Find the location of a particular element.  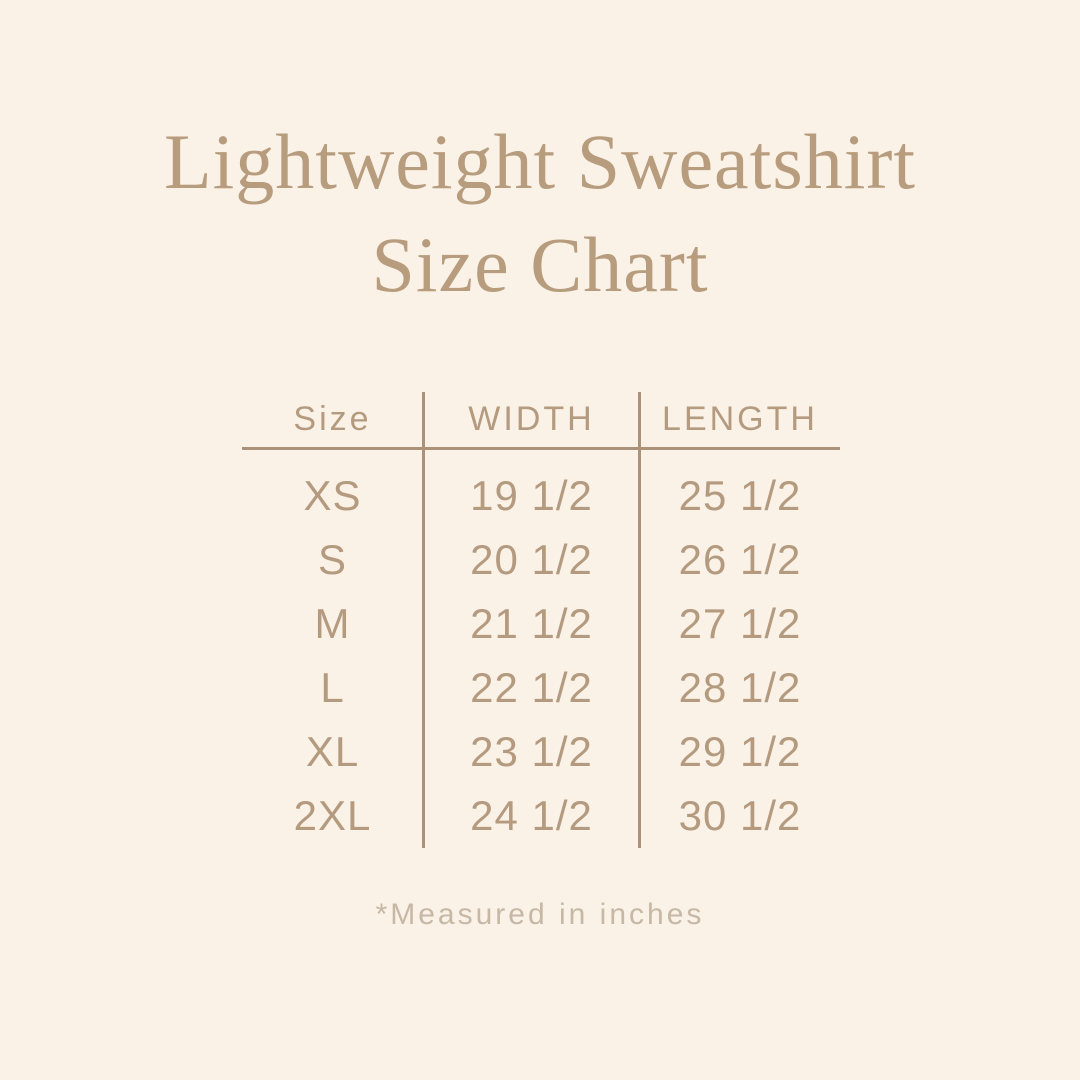

page-title-line1: Lightweight Sweatshirt is located at coordinates (540, 161).